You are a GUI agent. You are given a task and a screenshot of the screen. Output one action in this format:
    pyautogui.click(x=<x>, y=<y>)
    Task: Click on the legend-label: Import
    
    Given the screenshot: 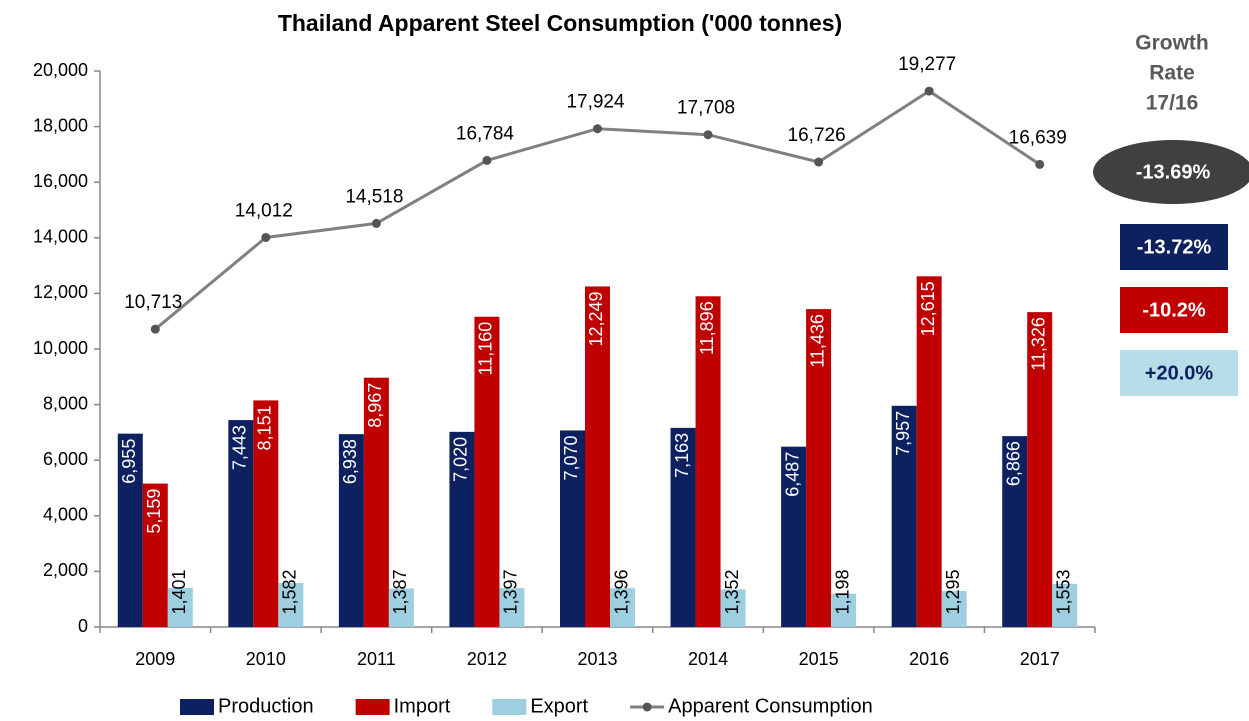 What is the action you would take?
    pyautogui.click(x=422, y=706)
    